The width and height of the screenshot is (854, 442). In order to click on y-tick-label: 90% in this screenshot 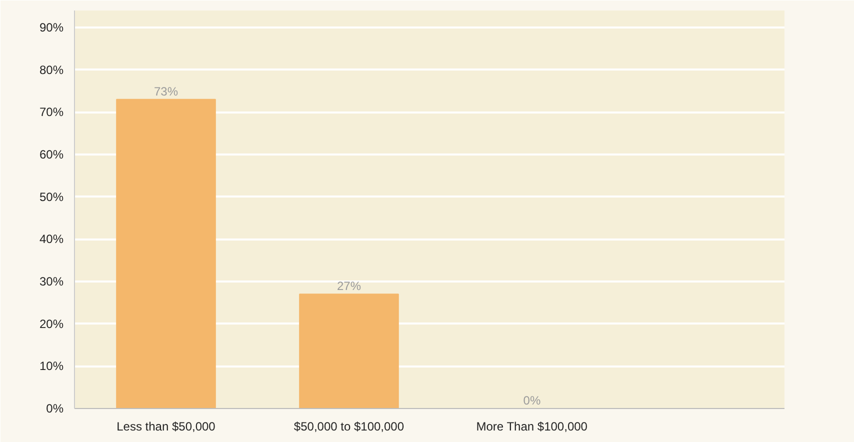, I will do `click(51, 27)`.